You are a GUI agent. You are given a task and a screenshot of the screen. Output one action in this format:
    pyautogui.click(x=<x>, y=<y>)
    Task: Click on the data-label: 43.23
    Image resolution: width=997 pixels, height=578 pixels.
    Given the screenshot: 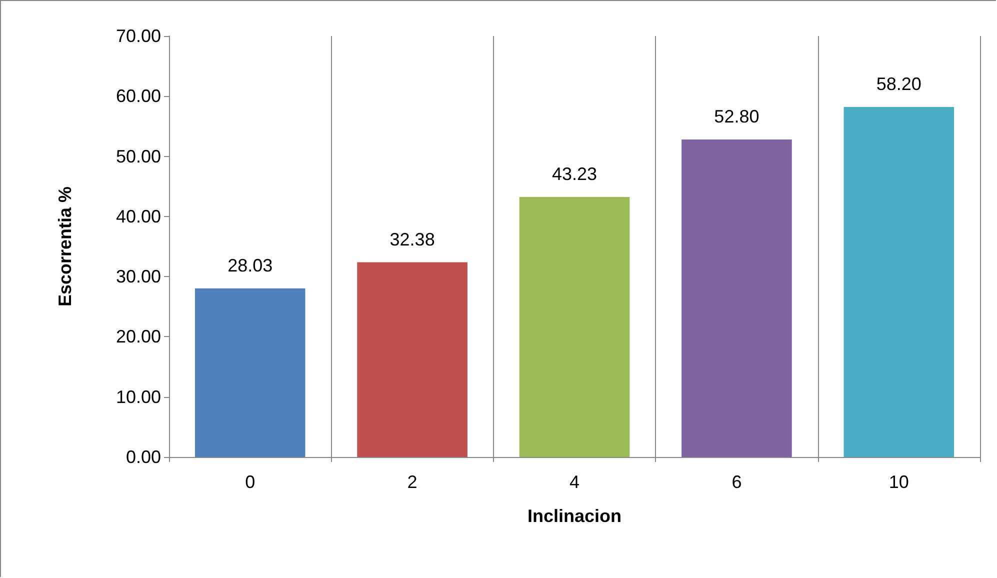 What is the action you would take?
    pyautogui.click(x=575, y=174)
    